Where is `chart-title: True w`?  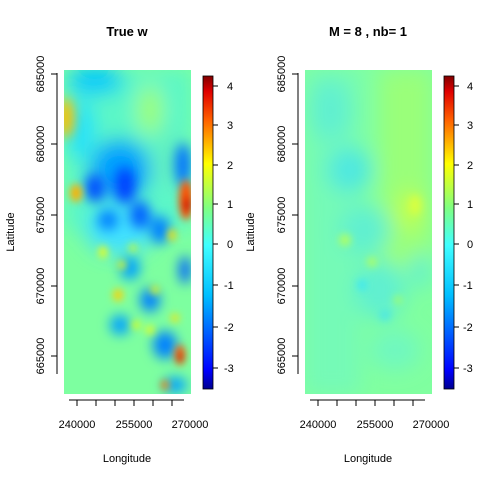 chart-title: True w is located at coordinates (127, 31).